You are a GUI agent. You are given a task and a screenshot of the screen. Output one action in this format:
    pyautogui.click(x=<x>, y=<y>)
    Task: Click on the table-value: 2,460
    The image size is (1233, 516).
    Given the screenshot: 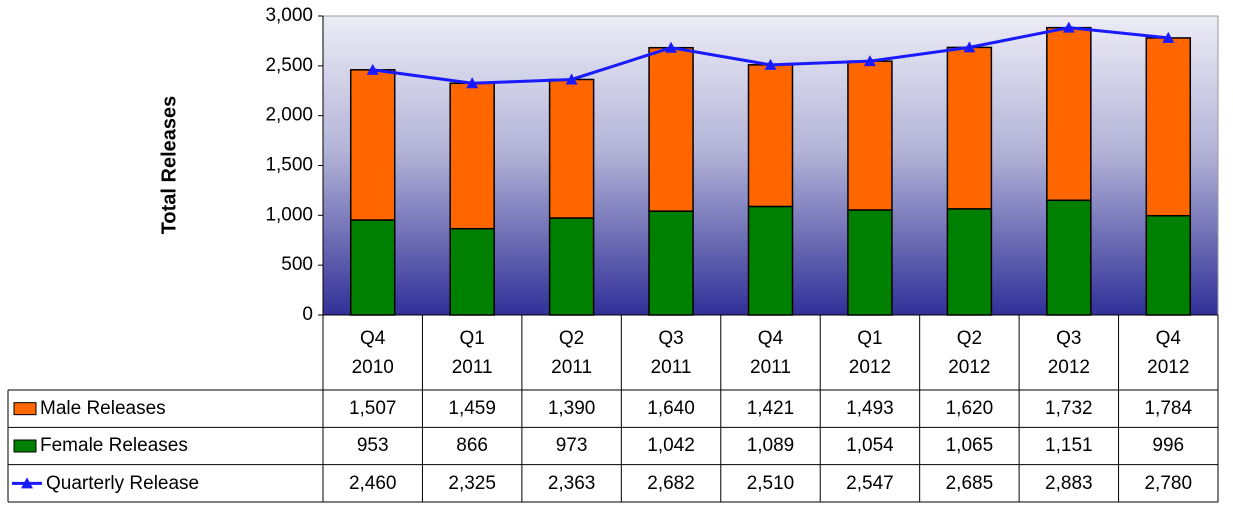 What is the action you would take?
    pyautogui.click(x=372, y=483)
    